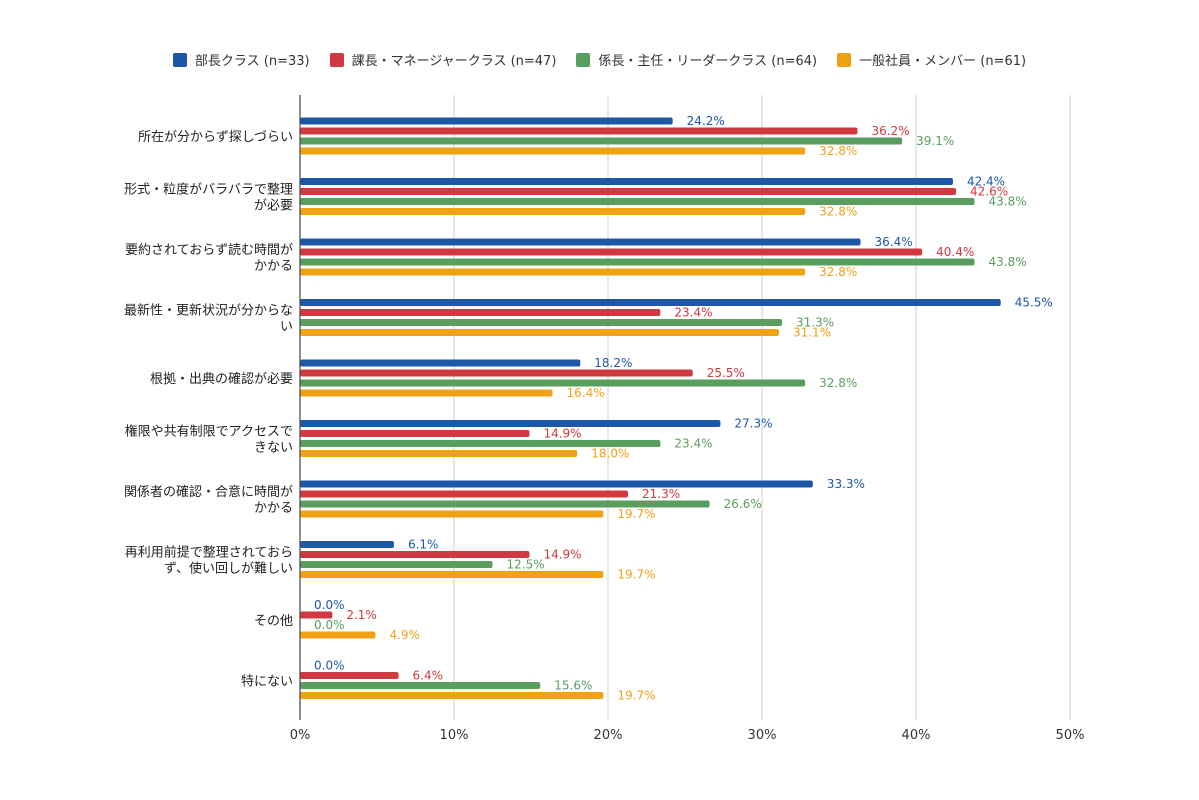  I want to click on data-label: 12.5%, so click(526, 565).